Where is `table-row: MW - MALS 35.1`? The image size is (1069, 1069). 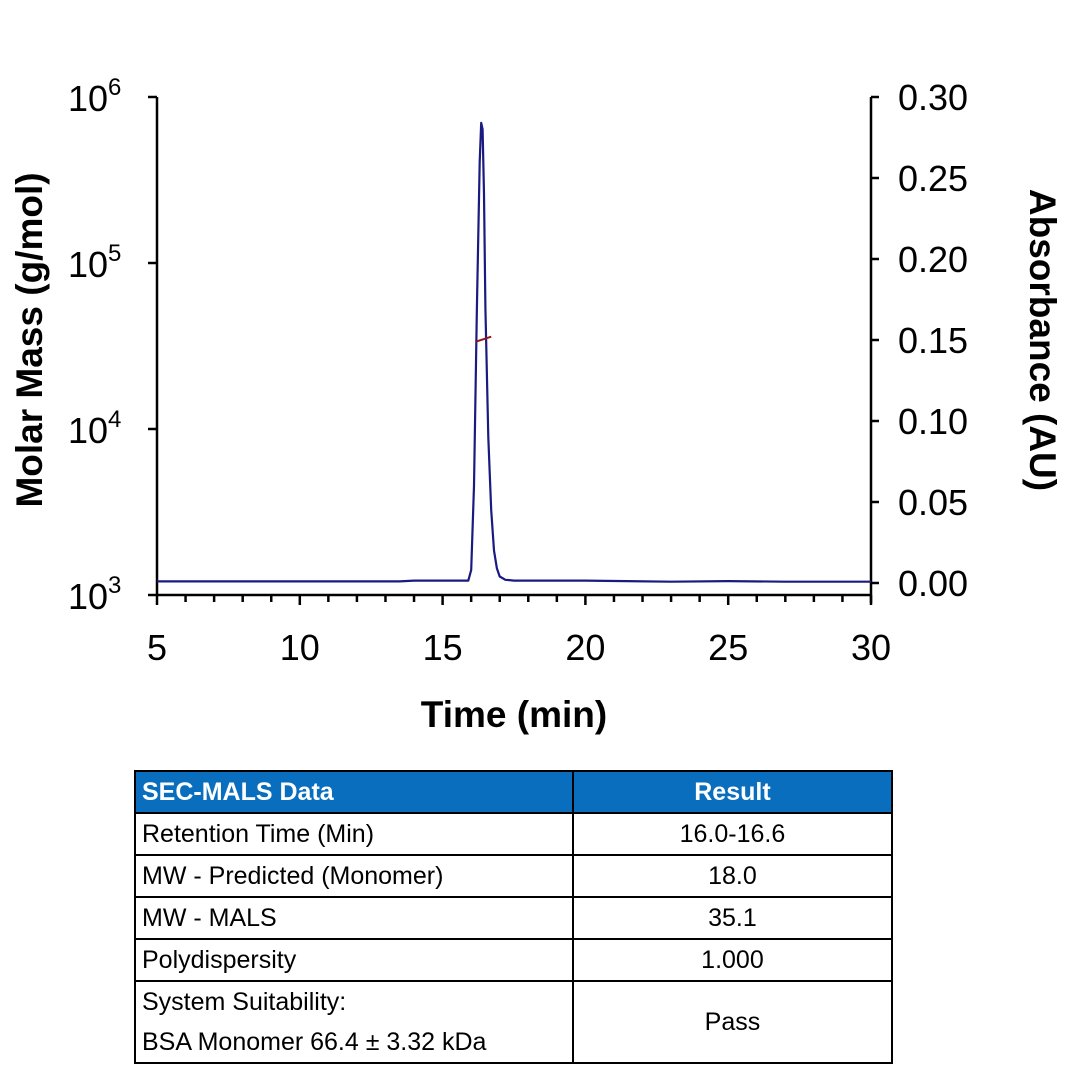 table-row: MW - MALS 35.1 is located at coordinates (514, 918).